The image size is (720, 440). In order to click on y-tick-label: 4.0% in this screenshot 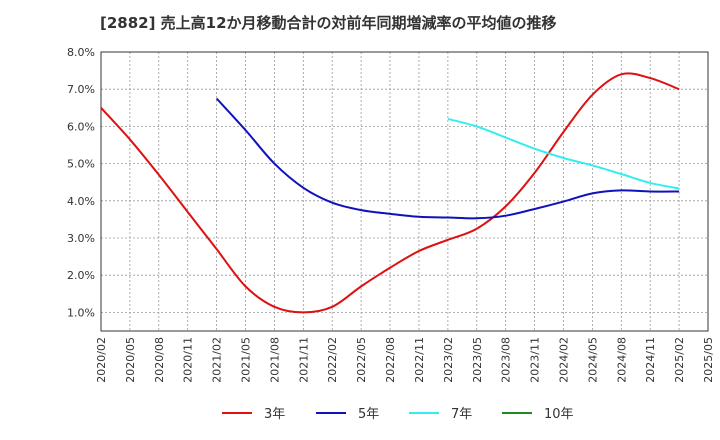, I will do `click(81, 201)`.